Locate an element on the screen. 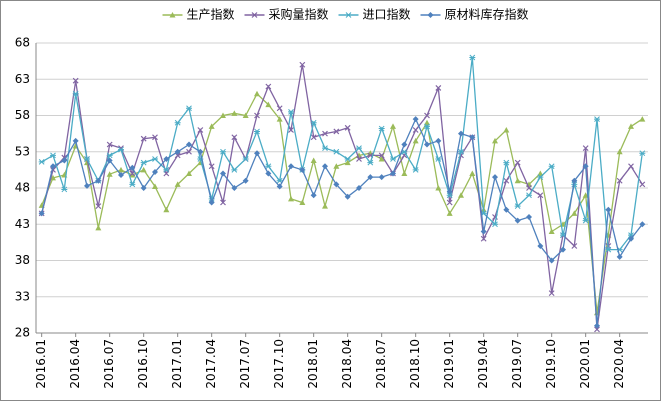 The height and width of the screenshot is (401, 661). legend-label: 生产指数 is located at coordinates (211, 14).